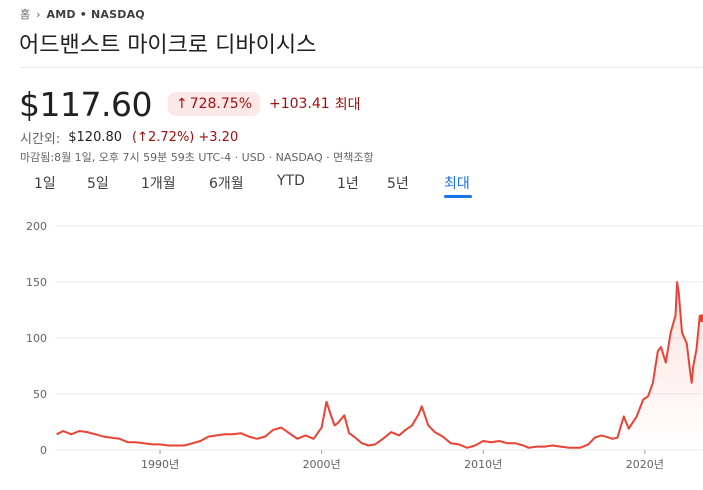 This screenshot has height=490, width=703. What do you see at coordinates (347, 105) in the screenshot?
I see `change-period: 최대` at bounding box center [347, 105].